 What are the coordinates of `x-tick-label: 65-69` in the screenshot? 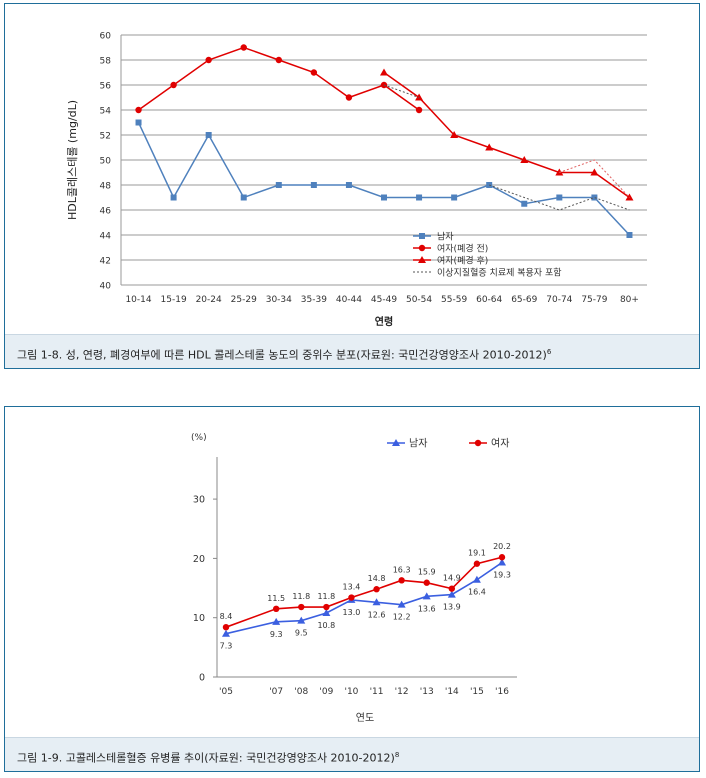 It's located at (524, 300).